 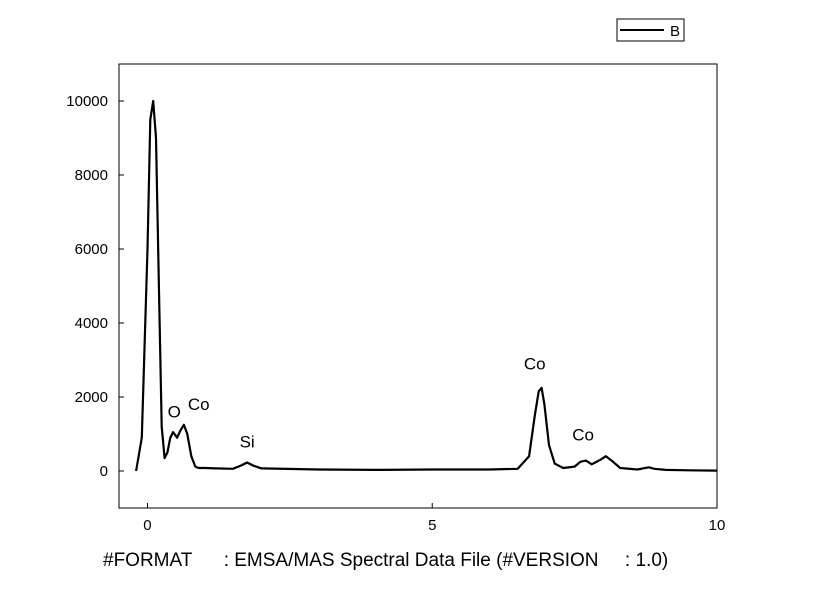 I want to click on peak-label: Si, so click(x=247, y=442).